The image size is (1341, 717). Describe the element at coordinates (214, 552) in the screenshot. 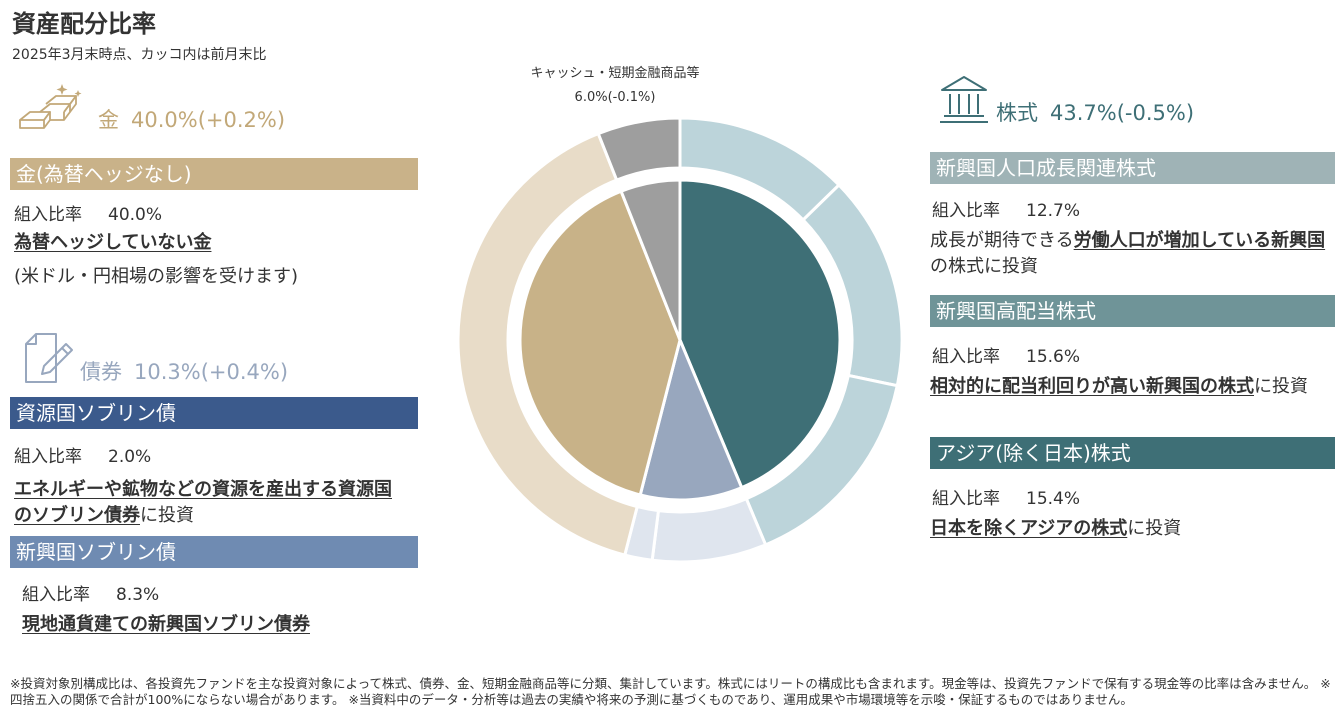

I see `bond-sub2-bar: 新興国ソブリン債` at that location.